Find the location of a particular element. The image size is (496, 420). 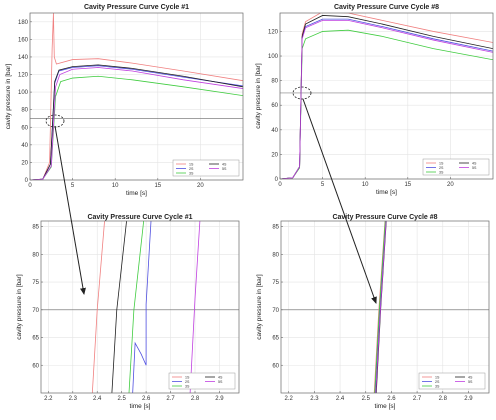

x-tick-label: 2.2 is located at coordinates (289, 399).